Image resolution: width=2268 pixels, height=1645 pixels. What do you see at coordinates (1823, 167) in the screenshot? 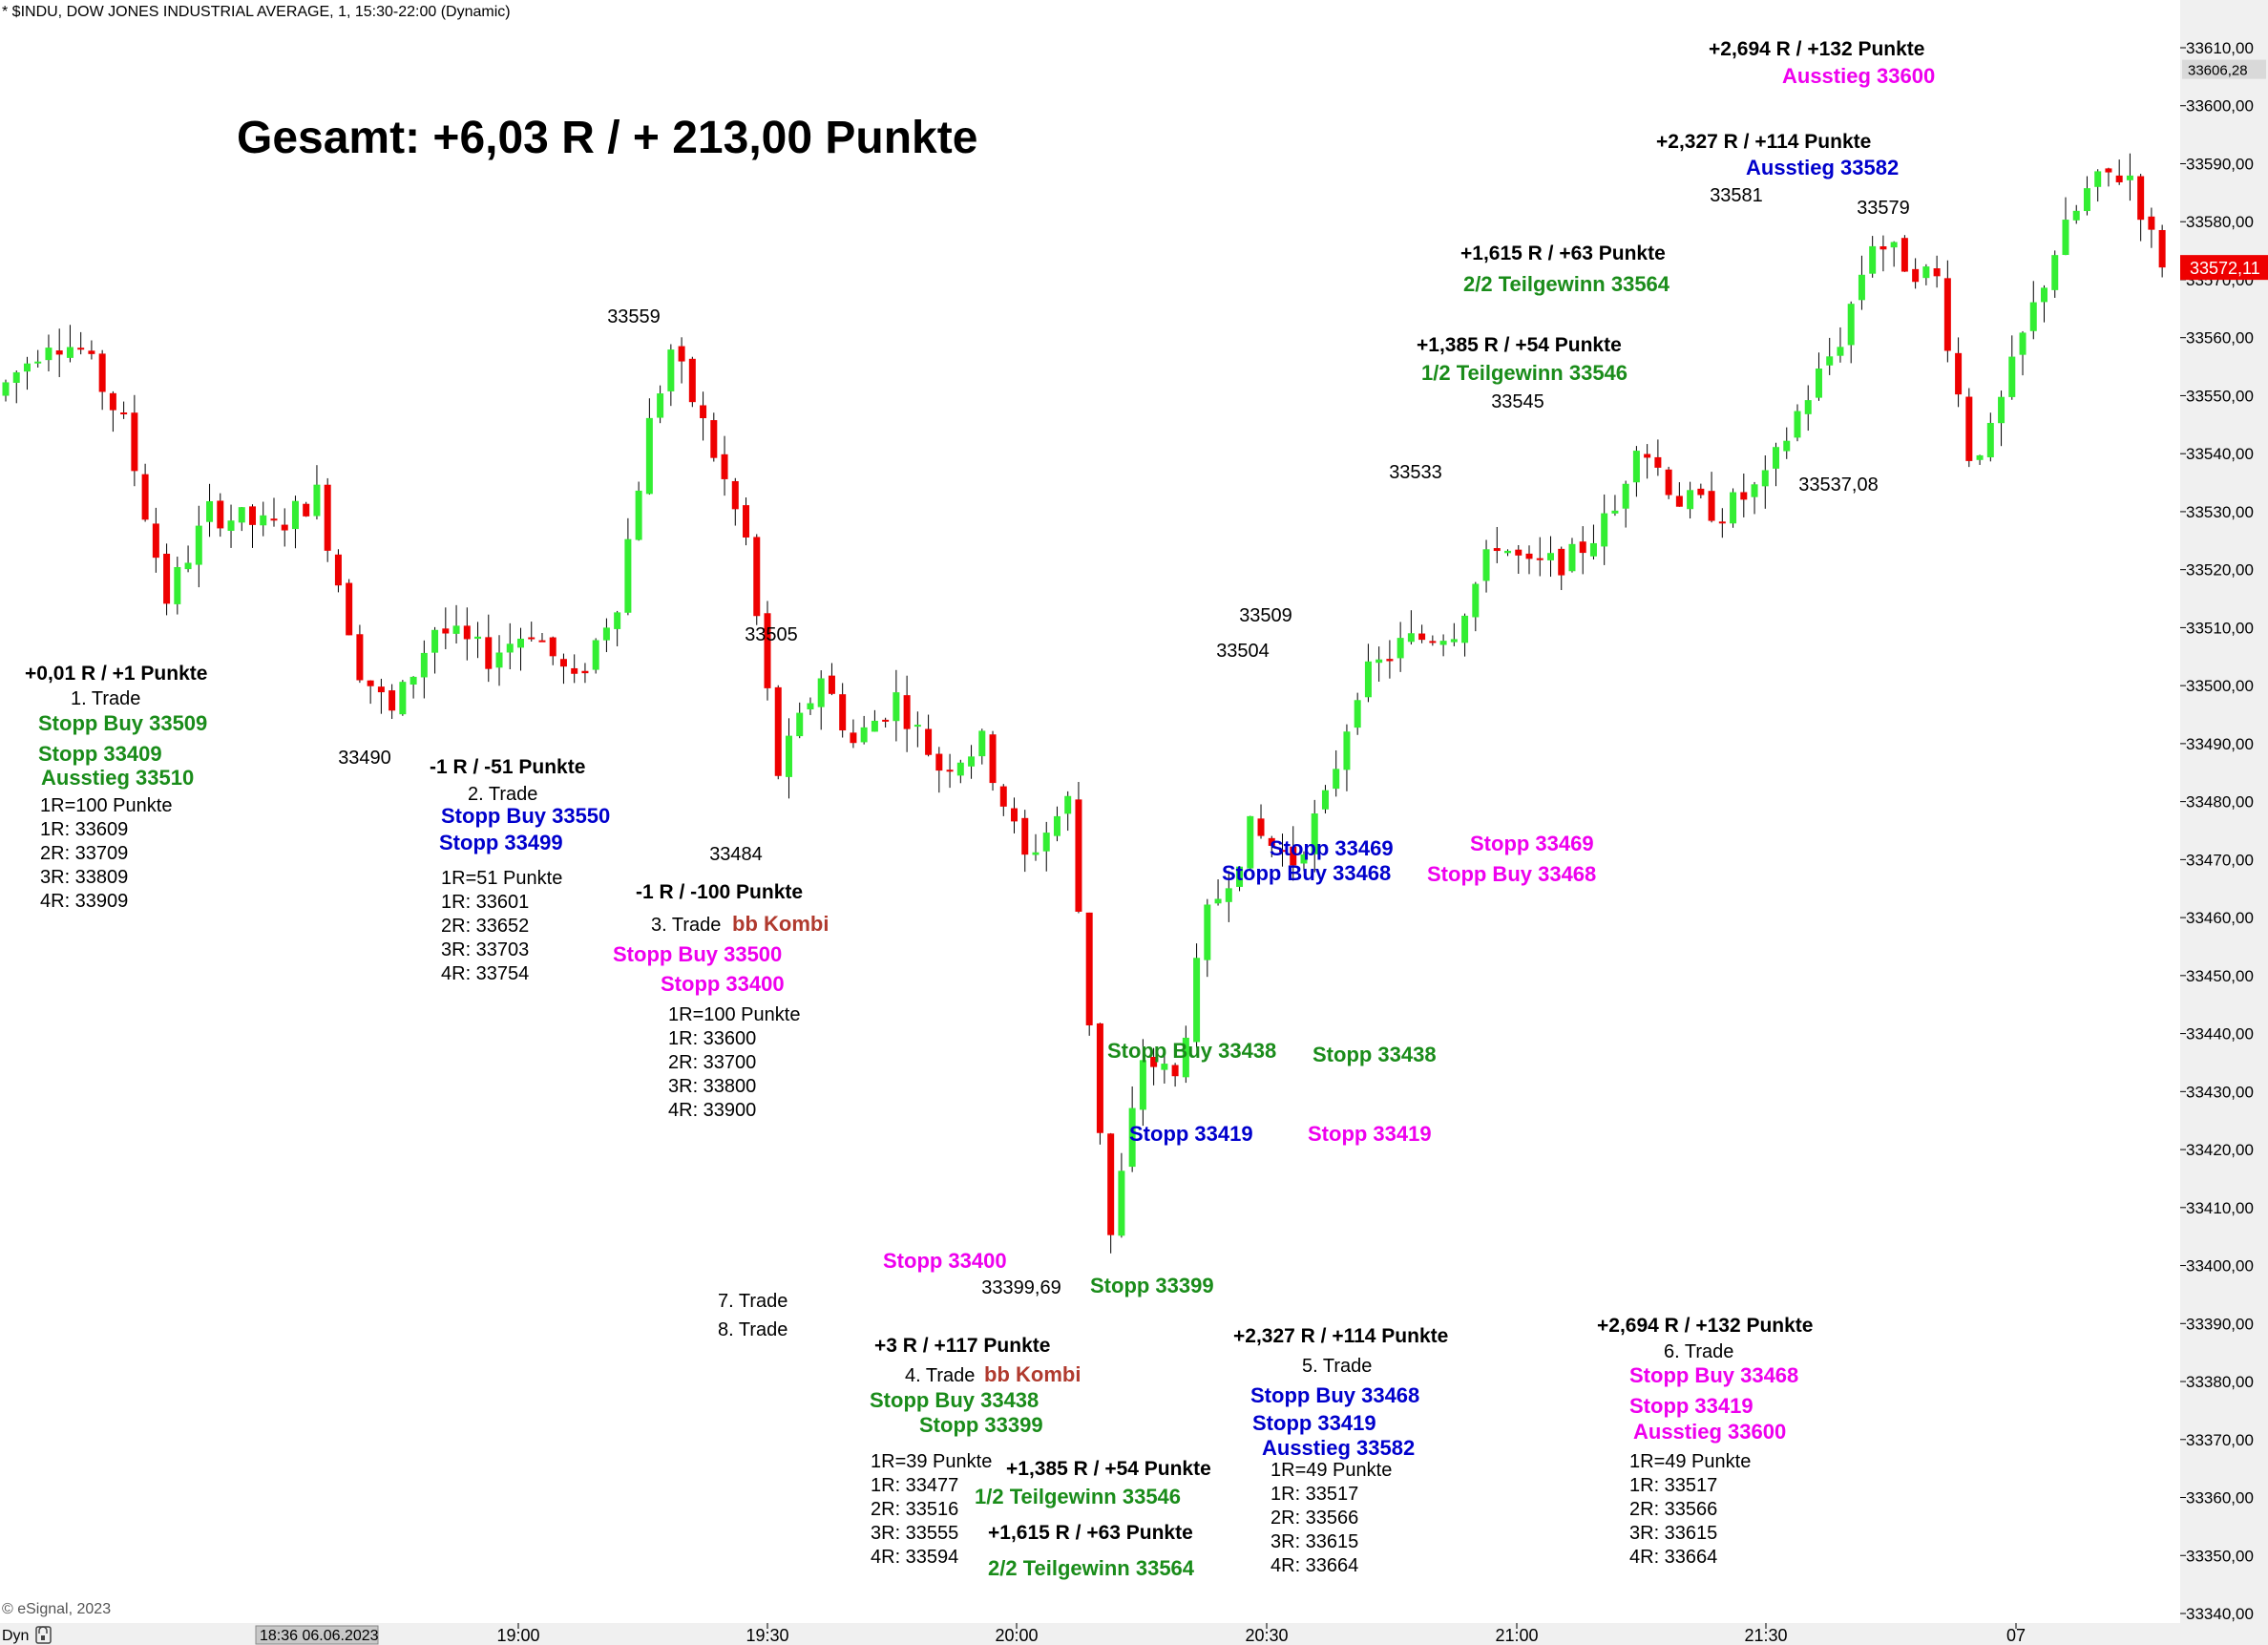
I see `trade-annotation: Ausstieg 33582` at bounding box center [1823, 167].